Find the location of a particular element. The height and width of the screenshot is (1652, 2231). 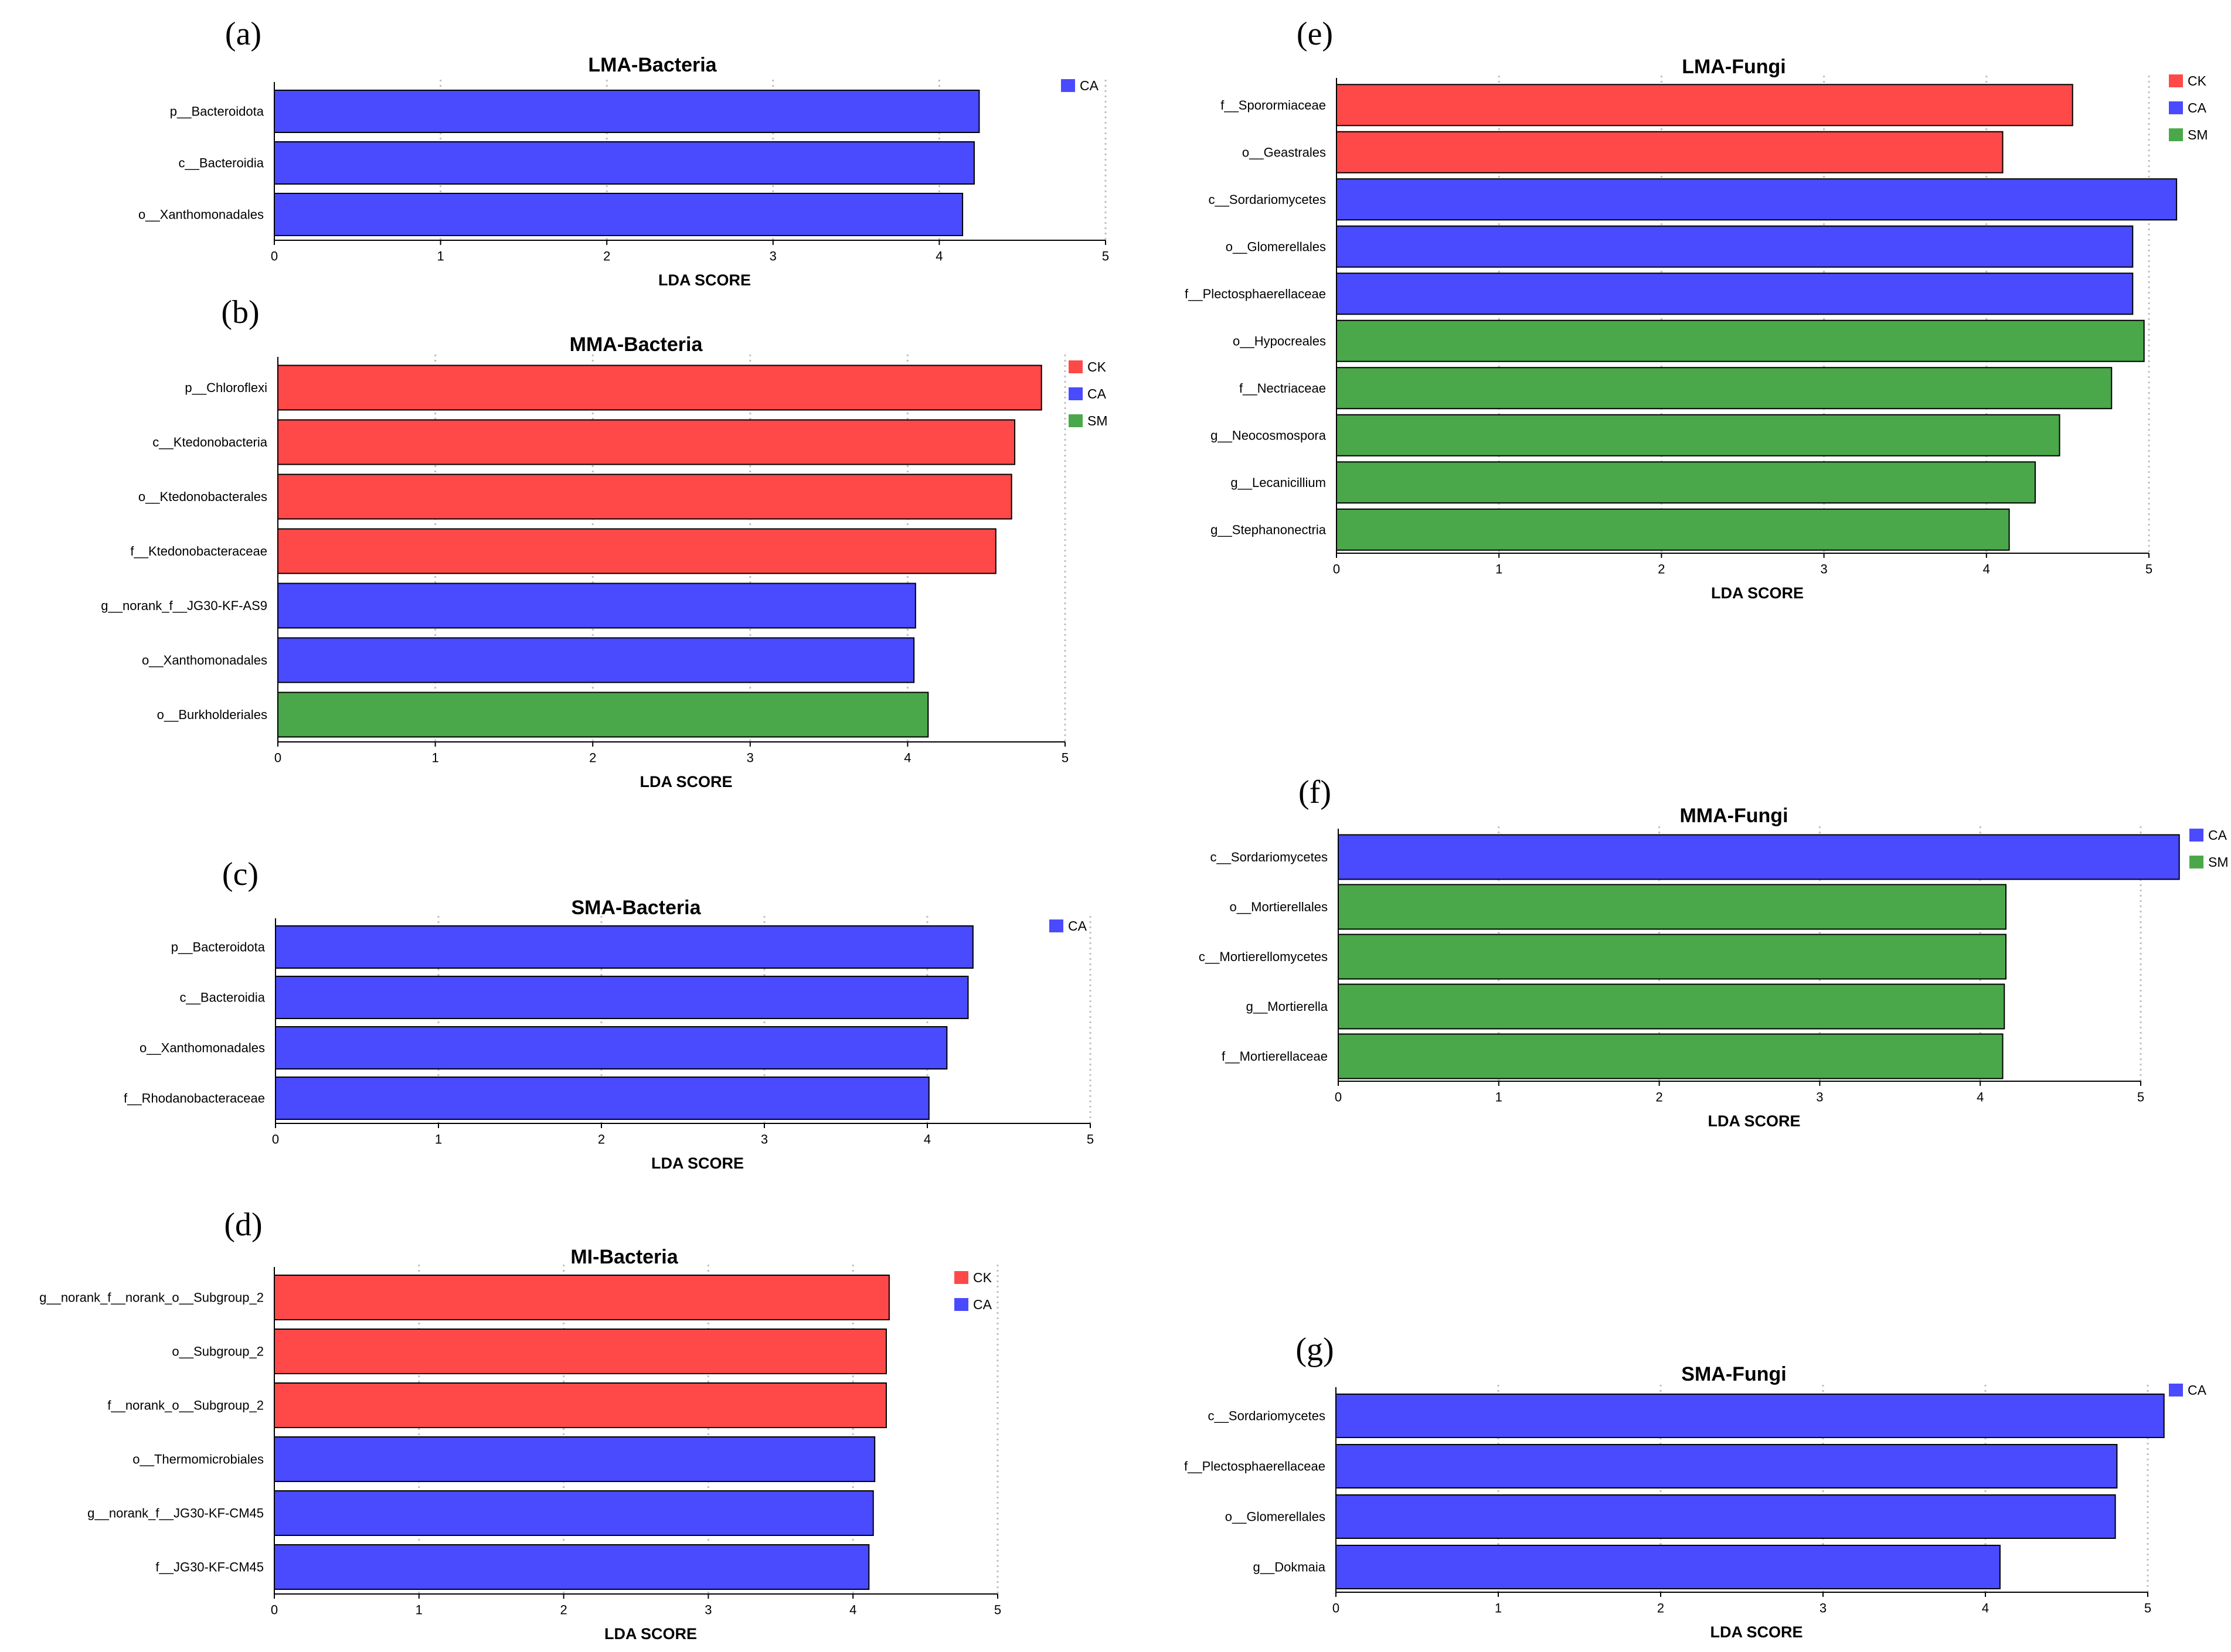

chart-title: MI-Bacteria is located at coordinates (624, 1257).